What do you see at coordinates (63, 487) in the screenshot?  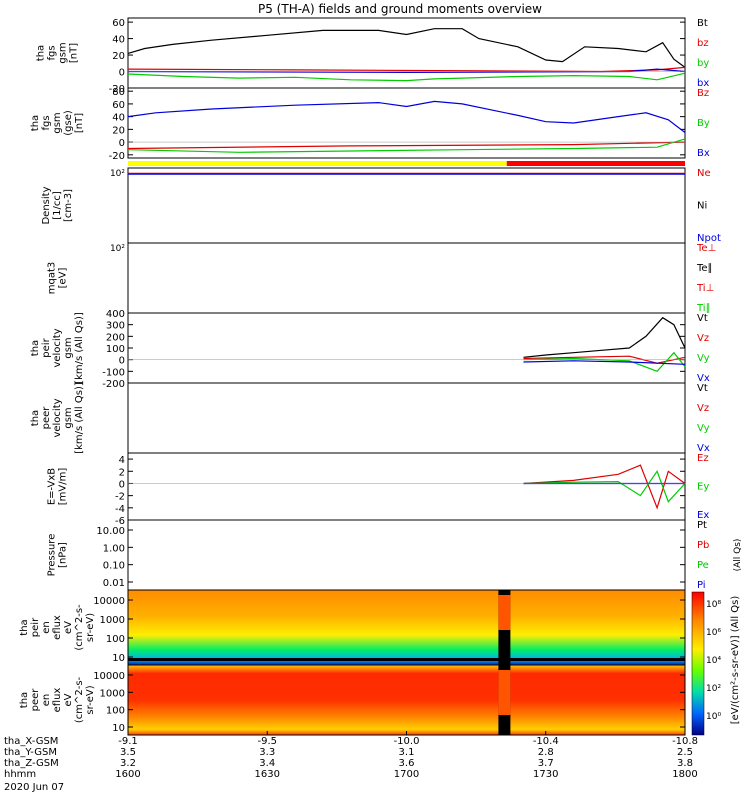 I see `y-axis-label: [mV/m]` at bounding box center [63, 487].